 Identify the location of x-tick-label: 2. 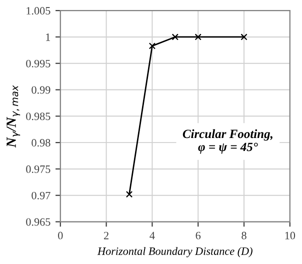
(106, 236).